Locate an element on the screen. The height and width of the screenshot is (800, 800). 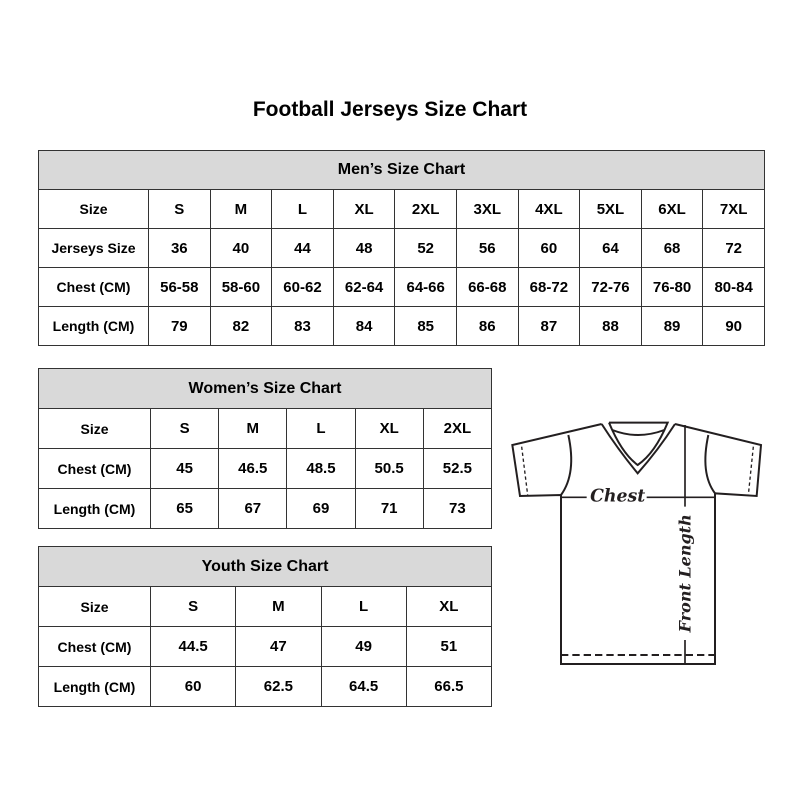
table-cell: 69 is located at coordinates (321, 508).